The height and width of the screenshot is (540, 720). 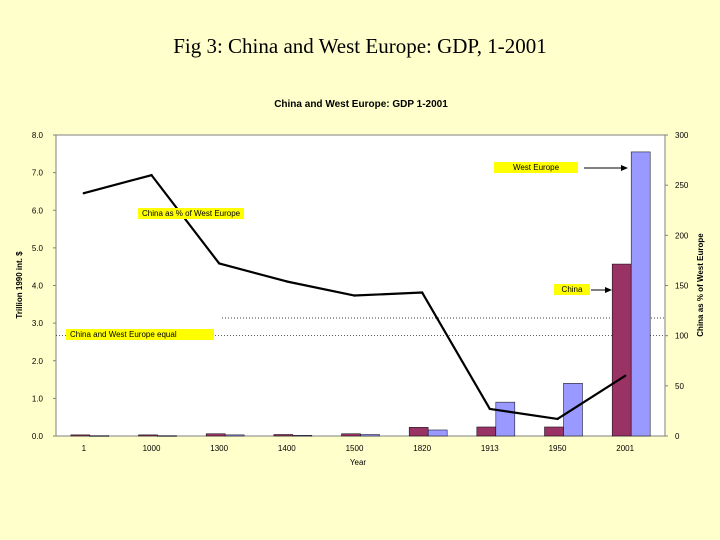 What do you see at coordinates (682, 336) in the screenshot?
I see `y2-tick-label: 100` at bounding box center [682, 336].